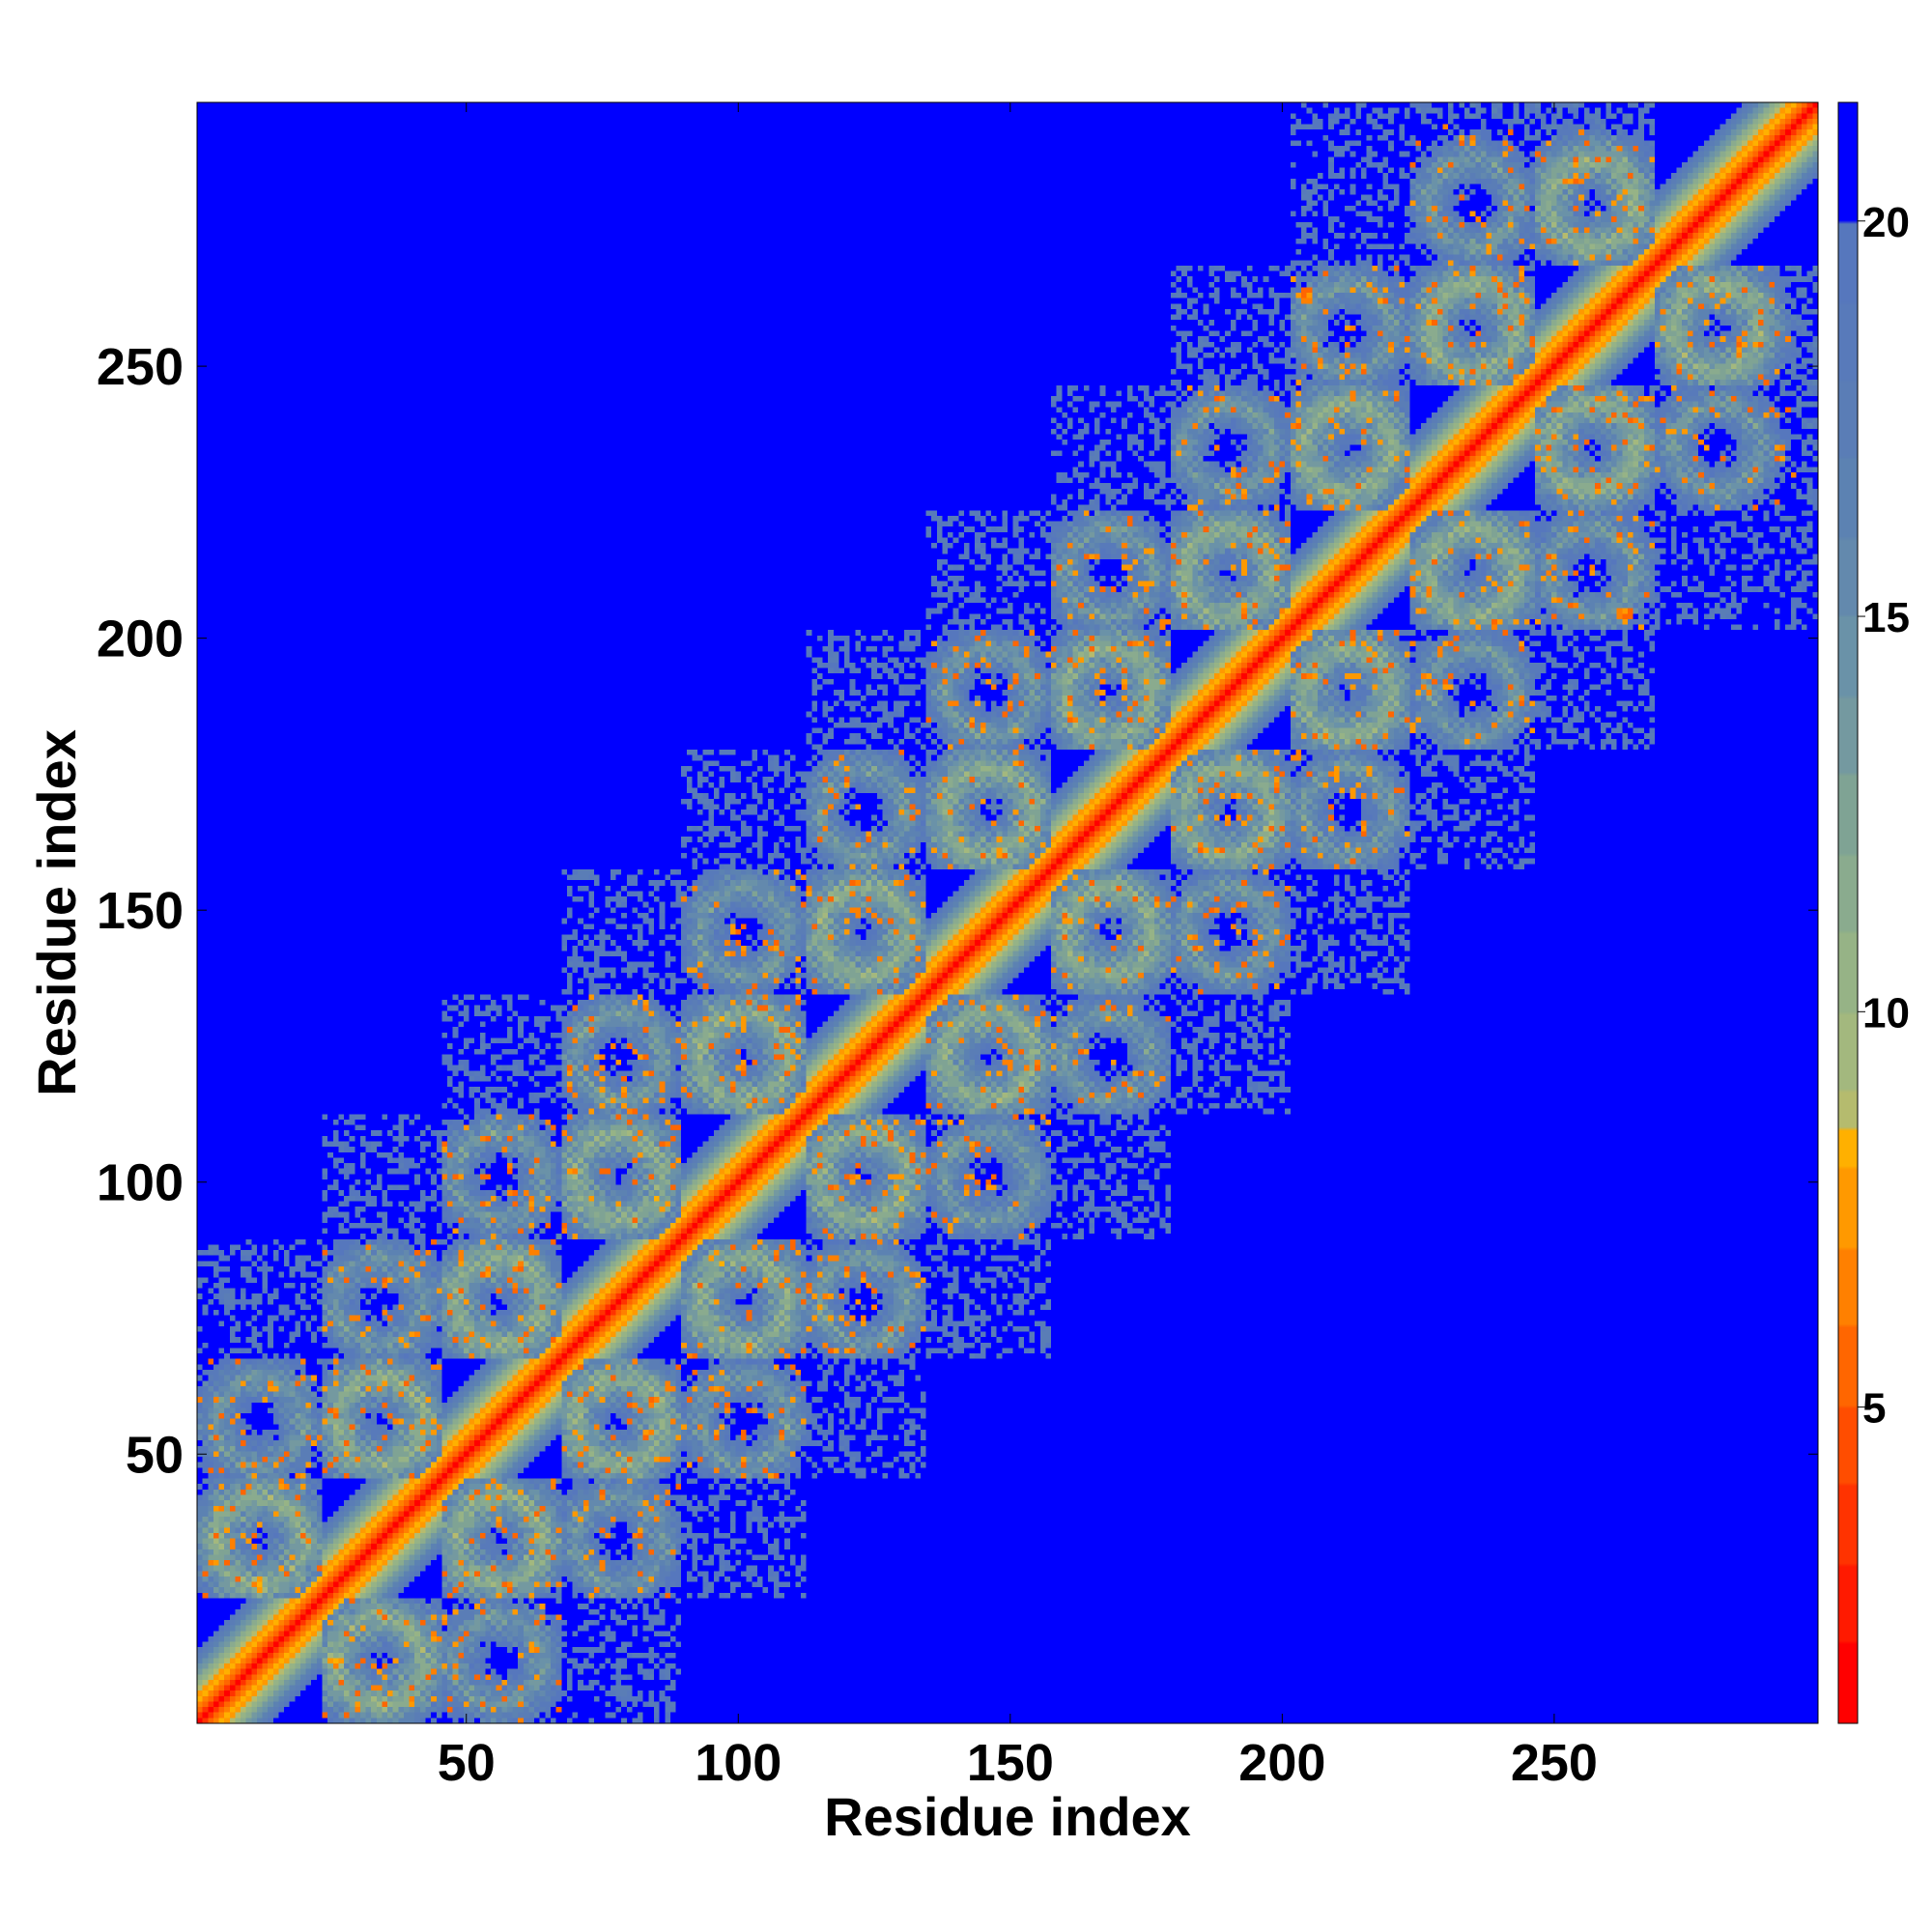 Image resolution: width=1932 pixels, height=1932 pixels. Describe the element at coordinates (1873, 912) in the screenshot. I see `colorbar-ticks: 5 10 15 20` at that location.